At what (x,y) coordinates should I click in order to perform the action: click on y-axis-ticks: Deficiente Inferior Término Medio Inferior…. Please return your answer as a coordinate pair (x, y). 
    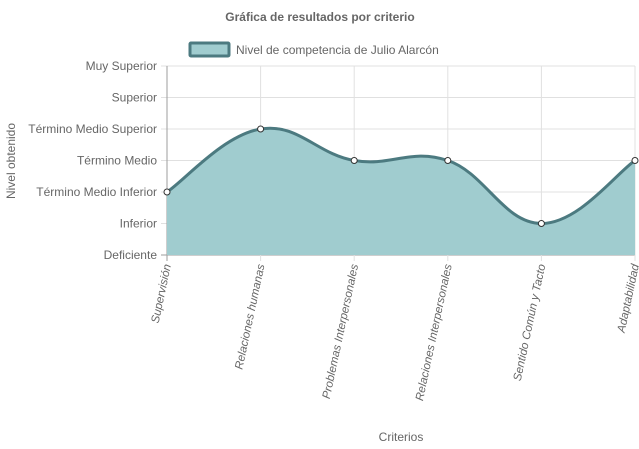
    Looking at the image, I should click on (92, 160).